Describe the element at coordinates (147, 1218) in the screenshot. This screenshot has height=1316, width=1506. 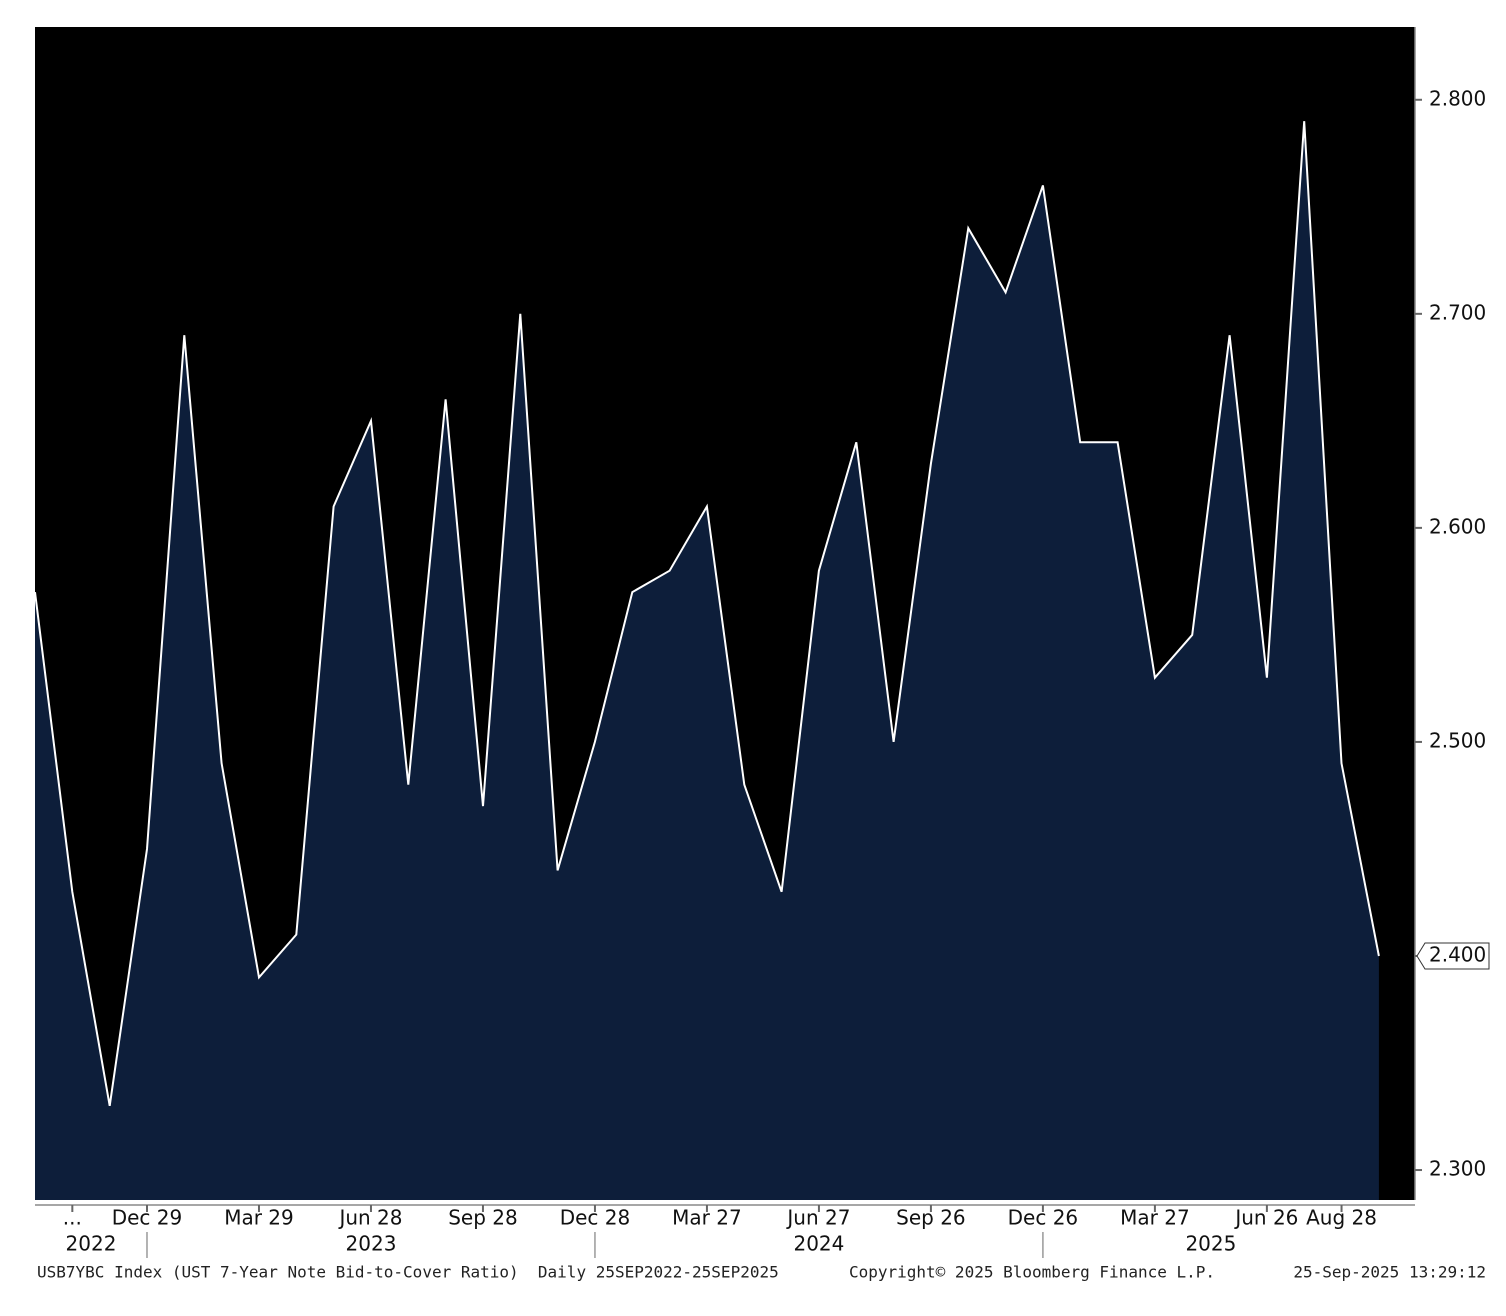
I see `x-tick-label: Dec 29` at that location.